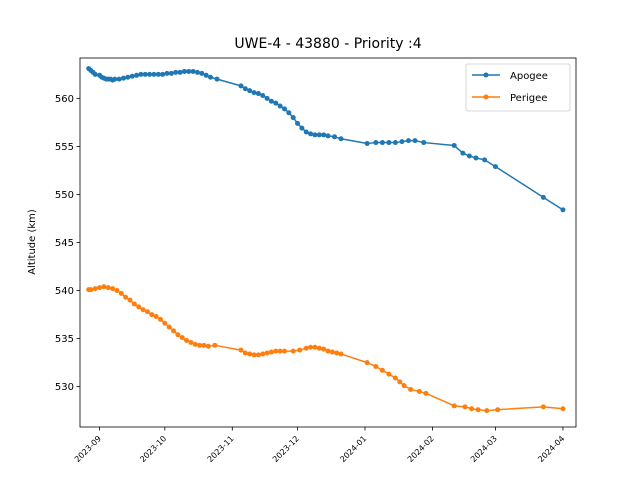 Image resolution: width=640 pixels, height=480 pixels. What do you see at coordinates (327, 44) in the screenshot?
I see `chart-title: UWE-4 - 43880 - Priority :4` at bounding box center [327, 44].